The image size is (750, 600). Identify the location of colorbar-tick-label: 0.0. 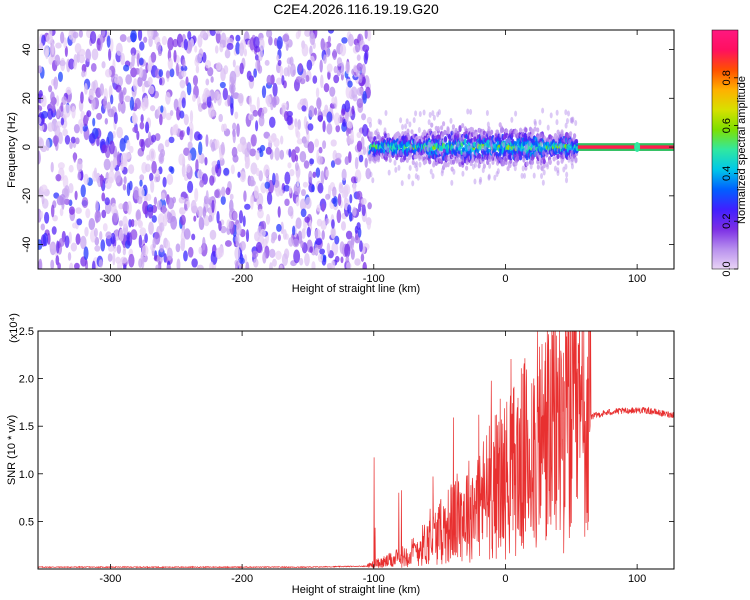
(727, 268).